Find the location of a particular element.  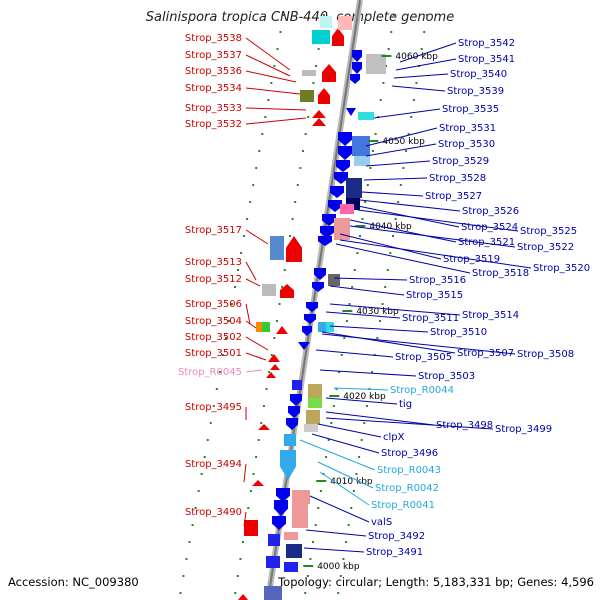

ruler-label: 4030 kbp is located at coordinates (377, 312).